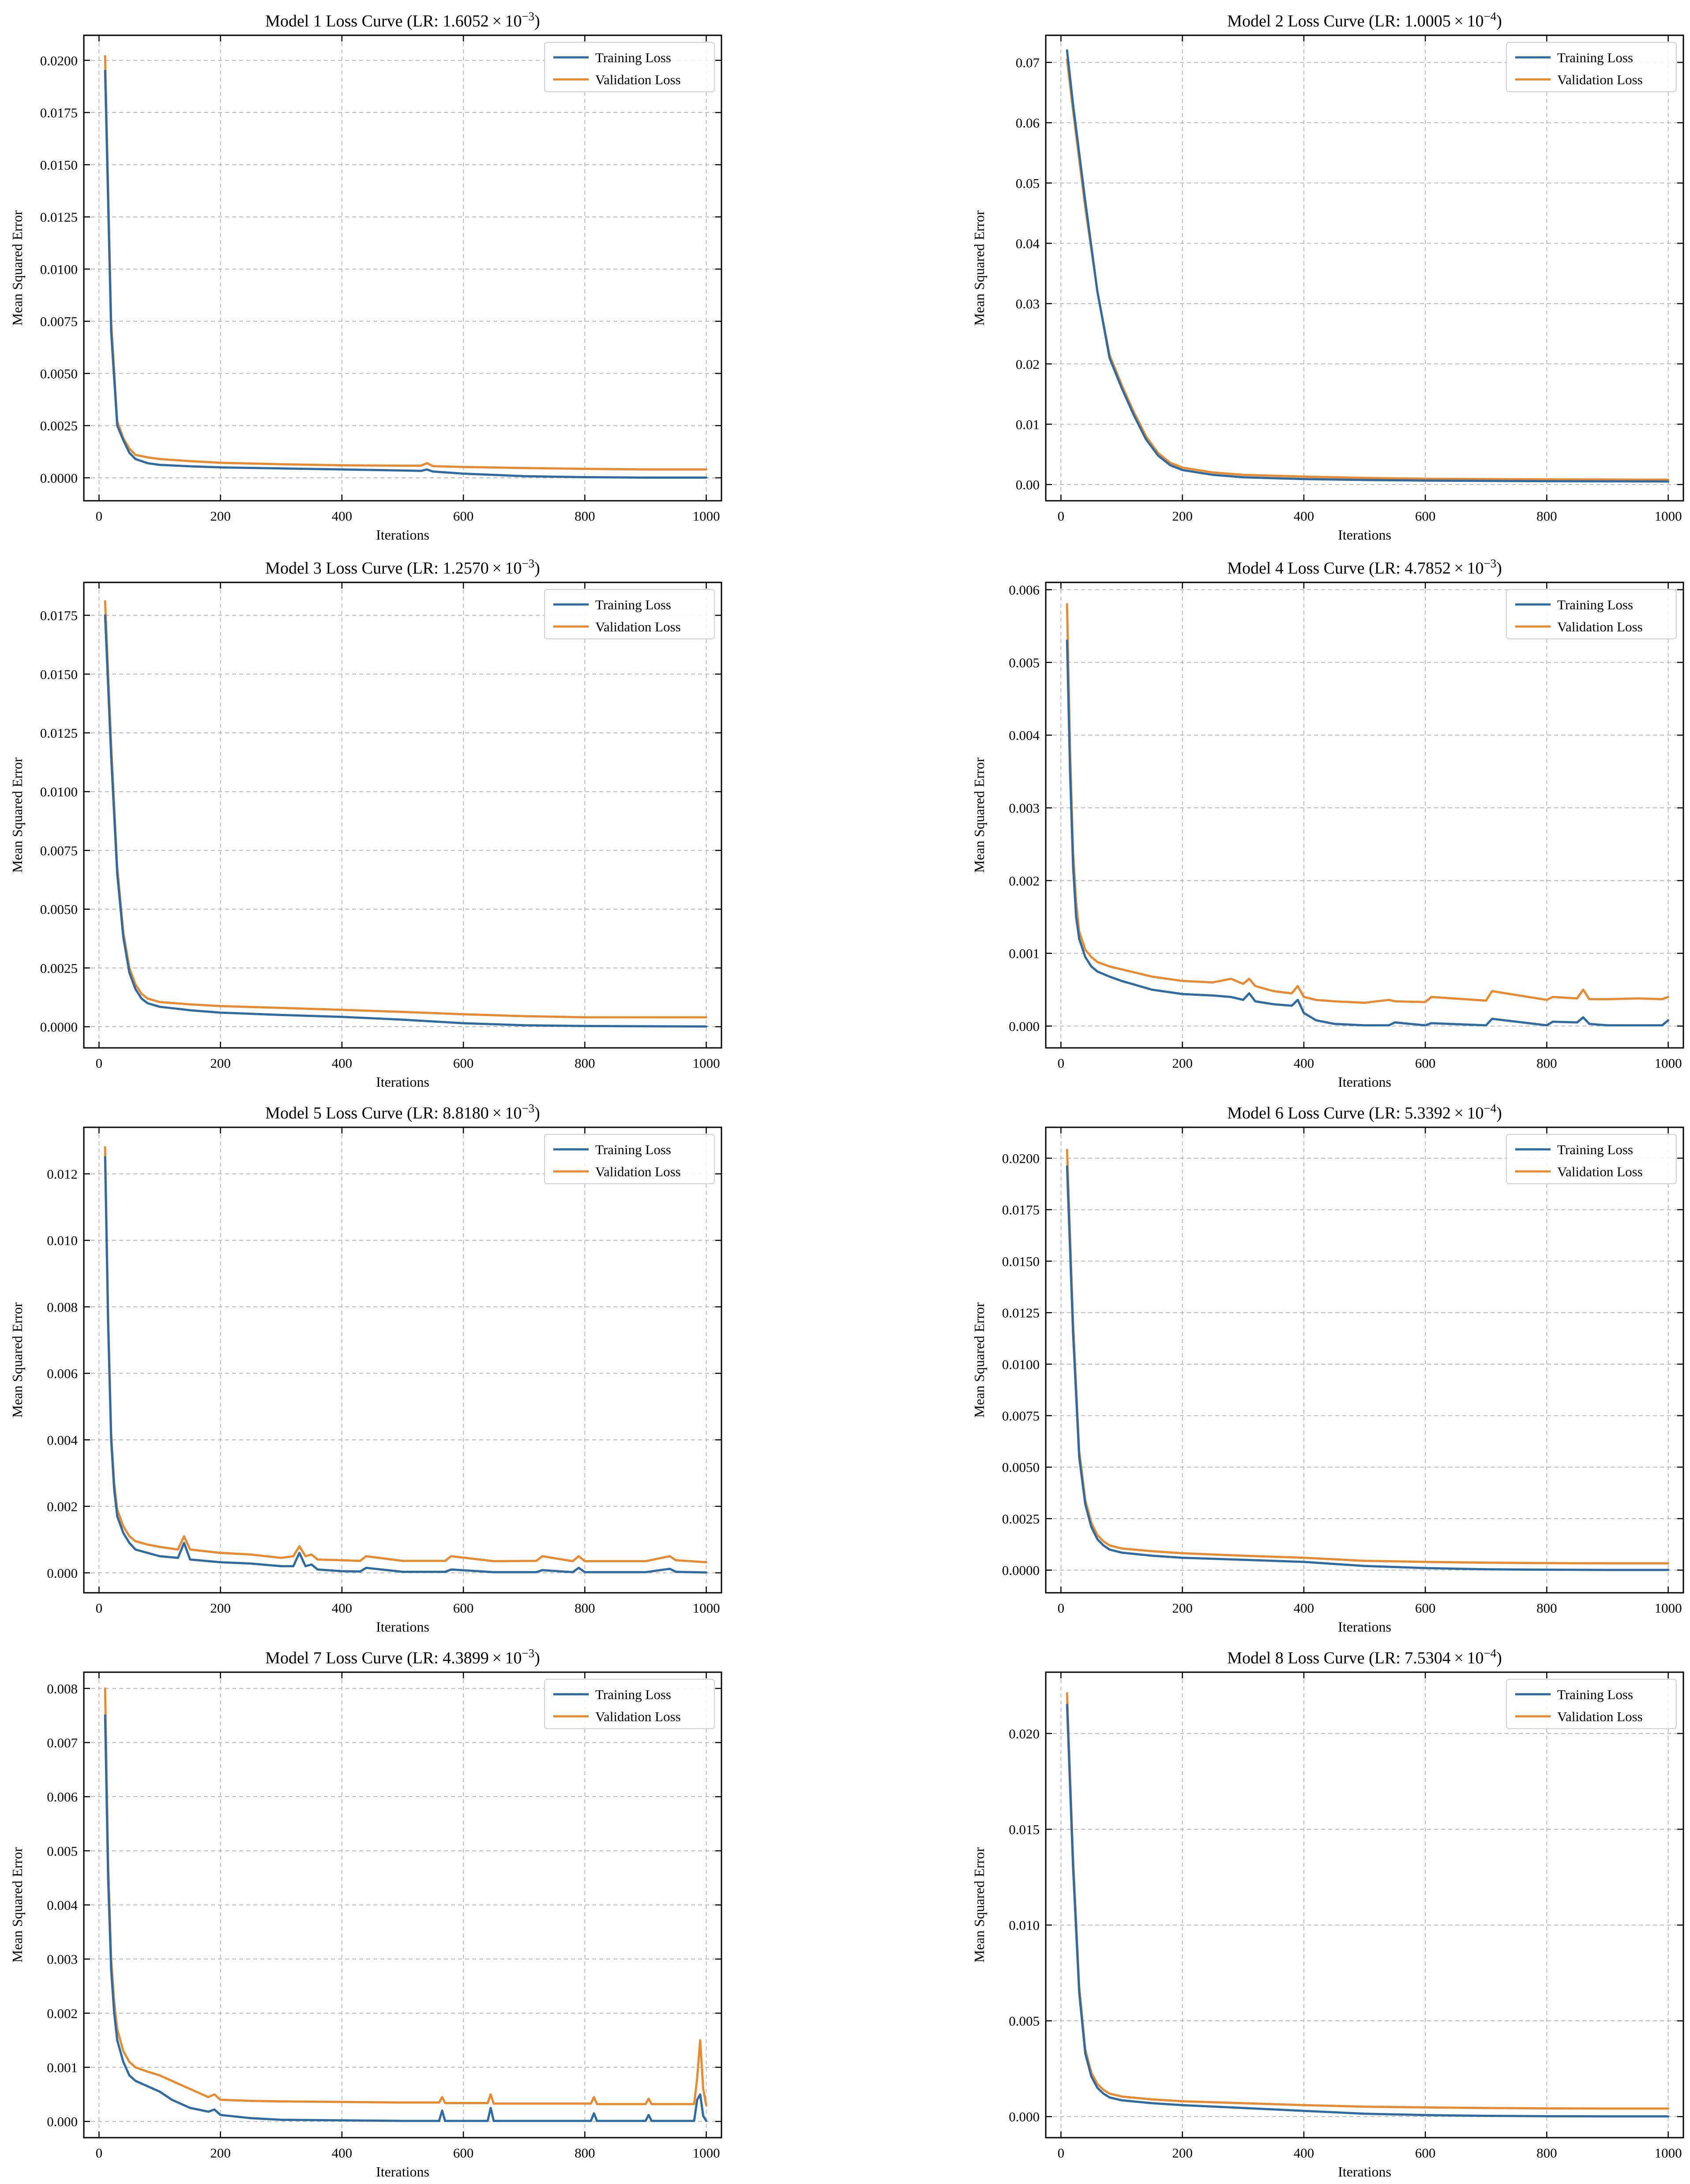  I want to click on y-tick-label: 0.0200, so click(59, 60).